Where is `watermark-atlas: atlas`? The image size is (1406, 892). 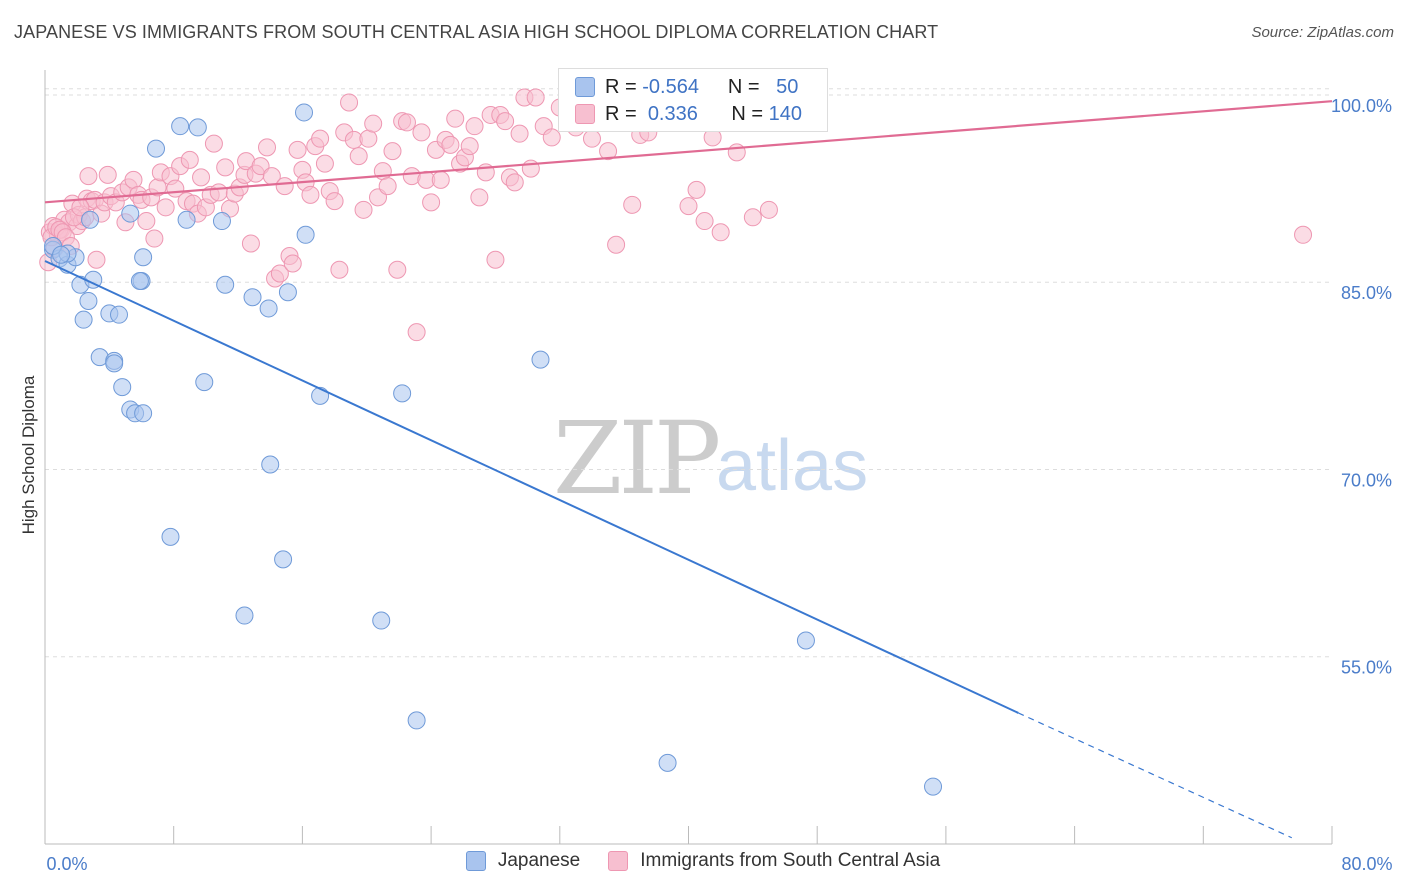
watermark-atlas: atlas is located at coordinates (792, 466).